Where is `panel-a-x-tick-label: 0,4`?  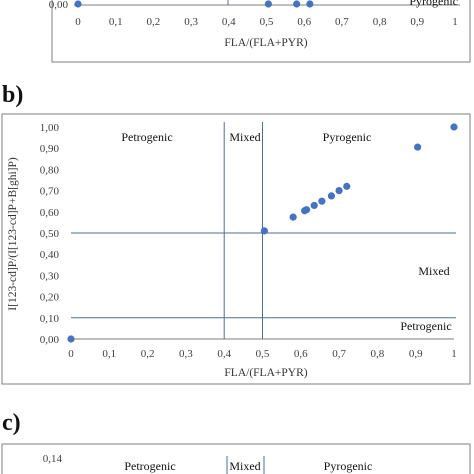
panel-a-x-tick-label: 0,4 is located at coordinates (229, 22).